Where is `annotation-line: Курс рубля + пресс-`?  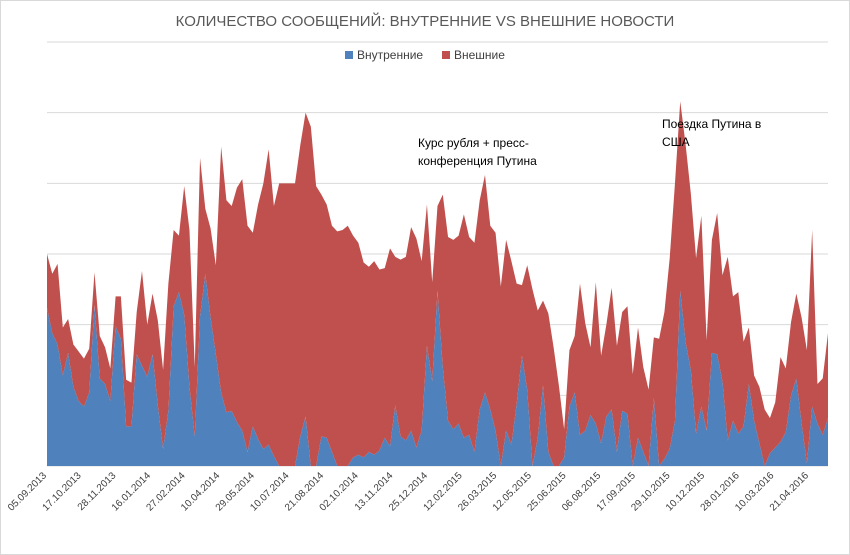 annotation-line: Курс рубля + пресс- is located at coordinates (473, 143).